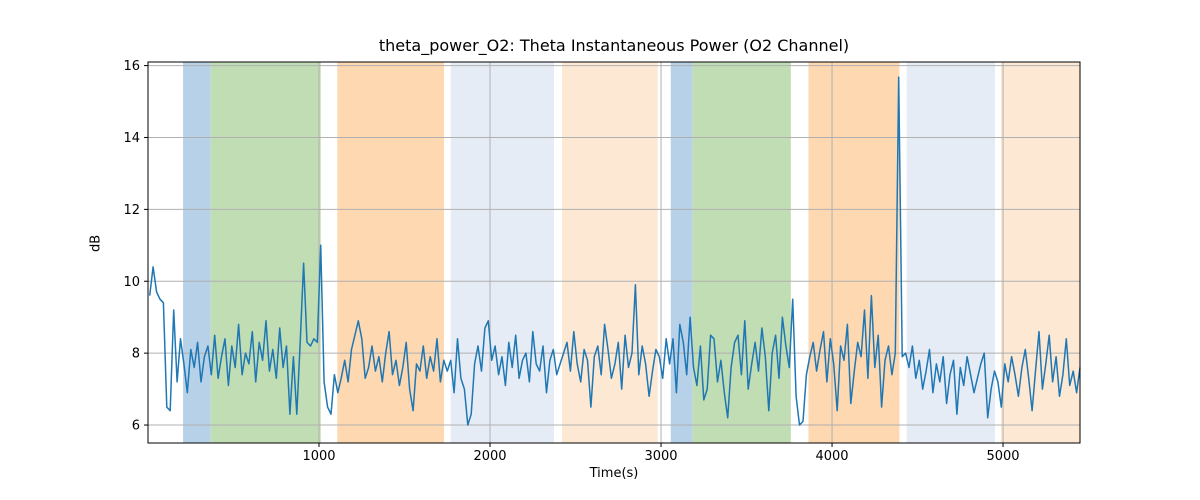 This screenshot has width=1200, height=500. I want to click on y-tick-label: 10, so click(131, 282).